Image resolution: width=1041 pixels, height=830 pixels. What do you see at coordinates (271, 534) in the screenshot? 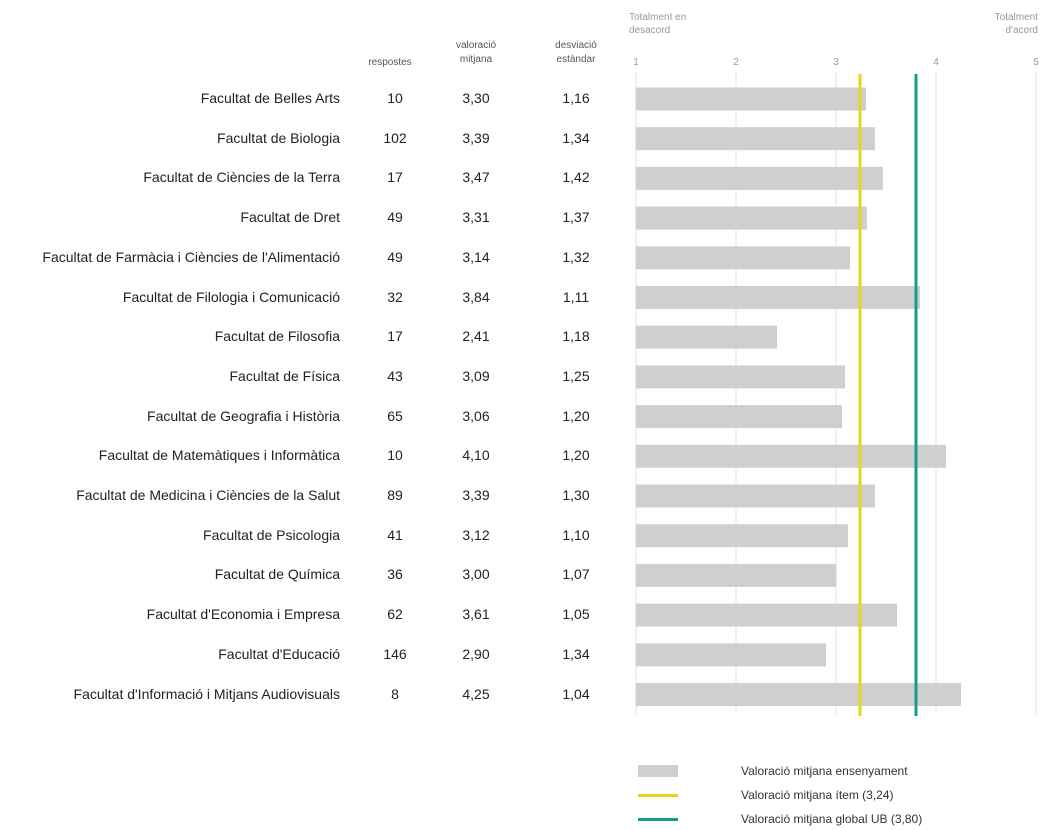
I see `row-label: Facultat de Psicologia` at bounding box center [271, 534].